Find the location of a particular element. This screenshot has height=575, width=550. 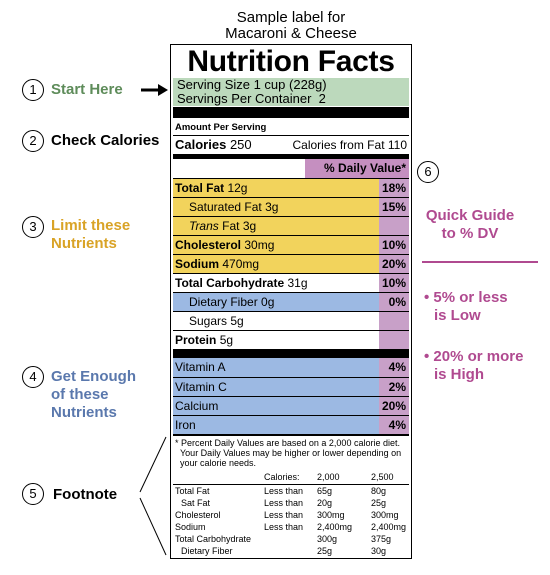

calories-label: Calories is located at coordinates (201, 144).